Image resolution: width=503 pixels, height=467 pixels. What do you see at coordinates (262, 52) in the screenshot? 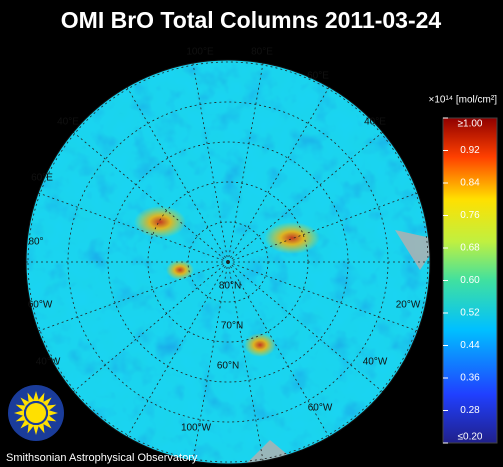
I see `map-label: 80°E` at bounding box center [262, 52].